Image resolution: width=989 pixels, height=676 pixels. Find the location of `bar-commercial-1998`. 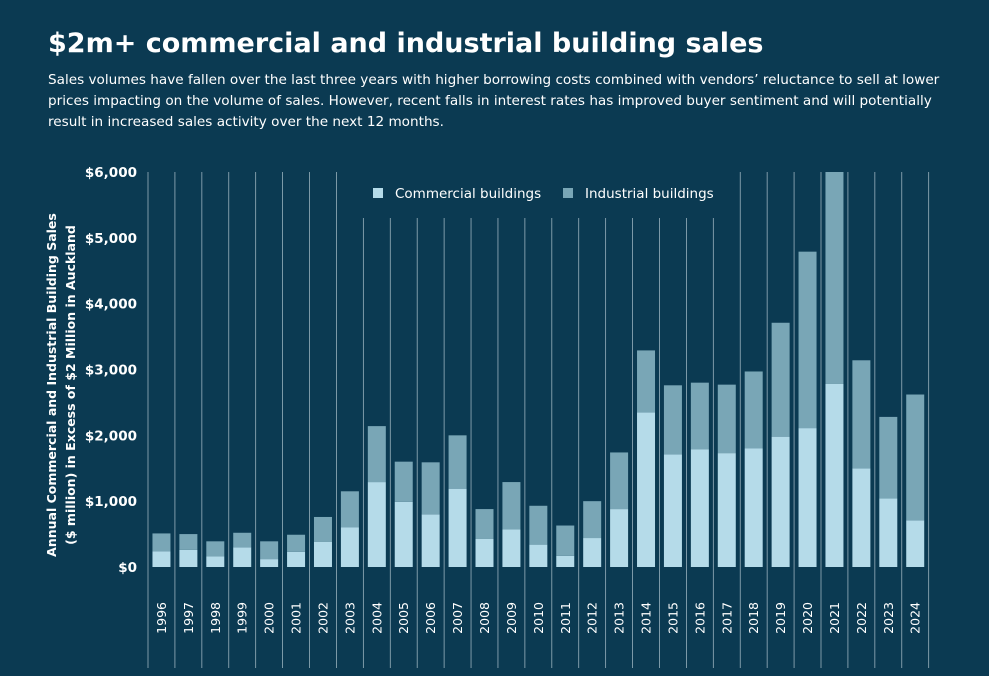

bar-commercial-1998 is located at coordinates (215, 561).